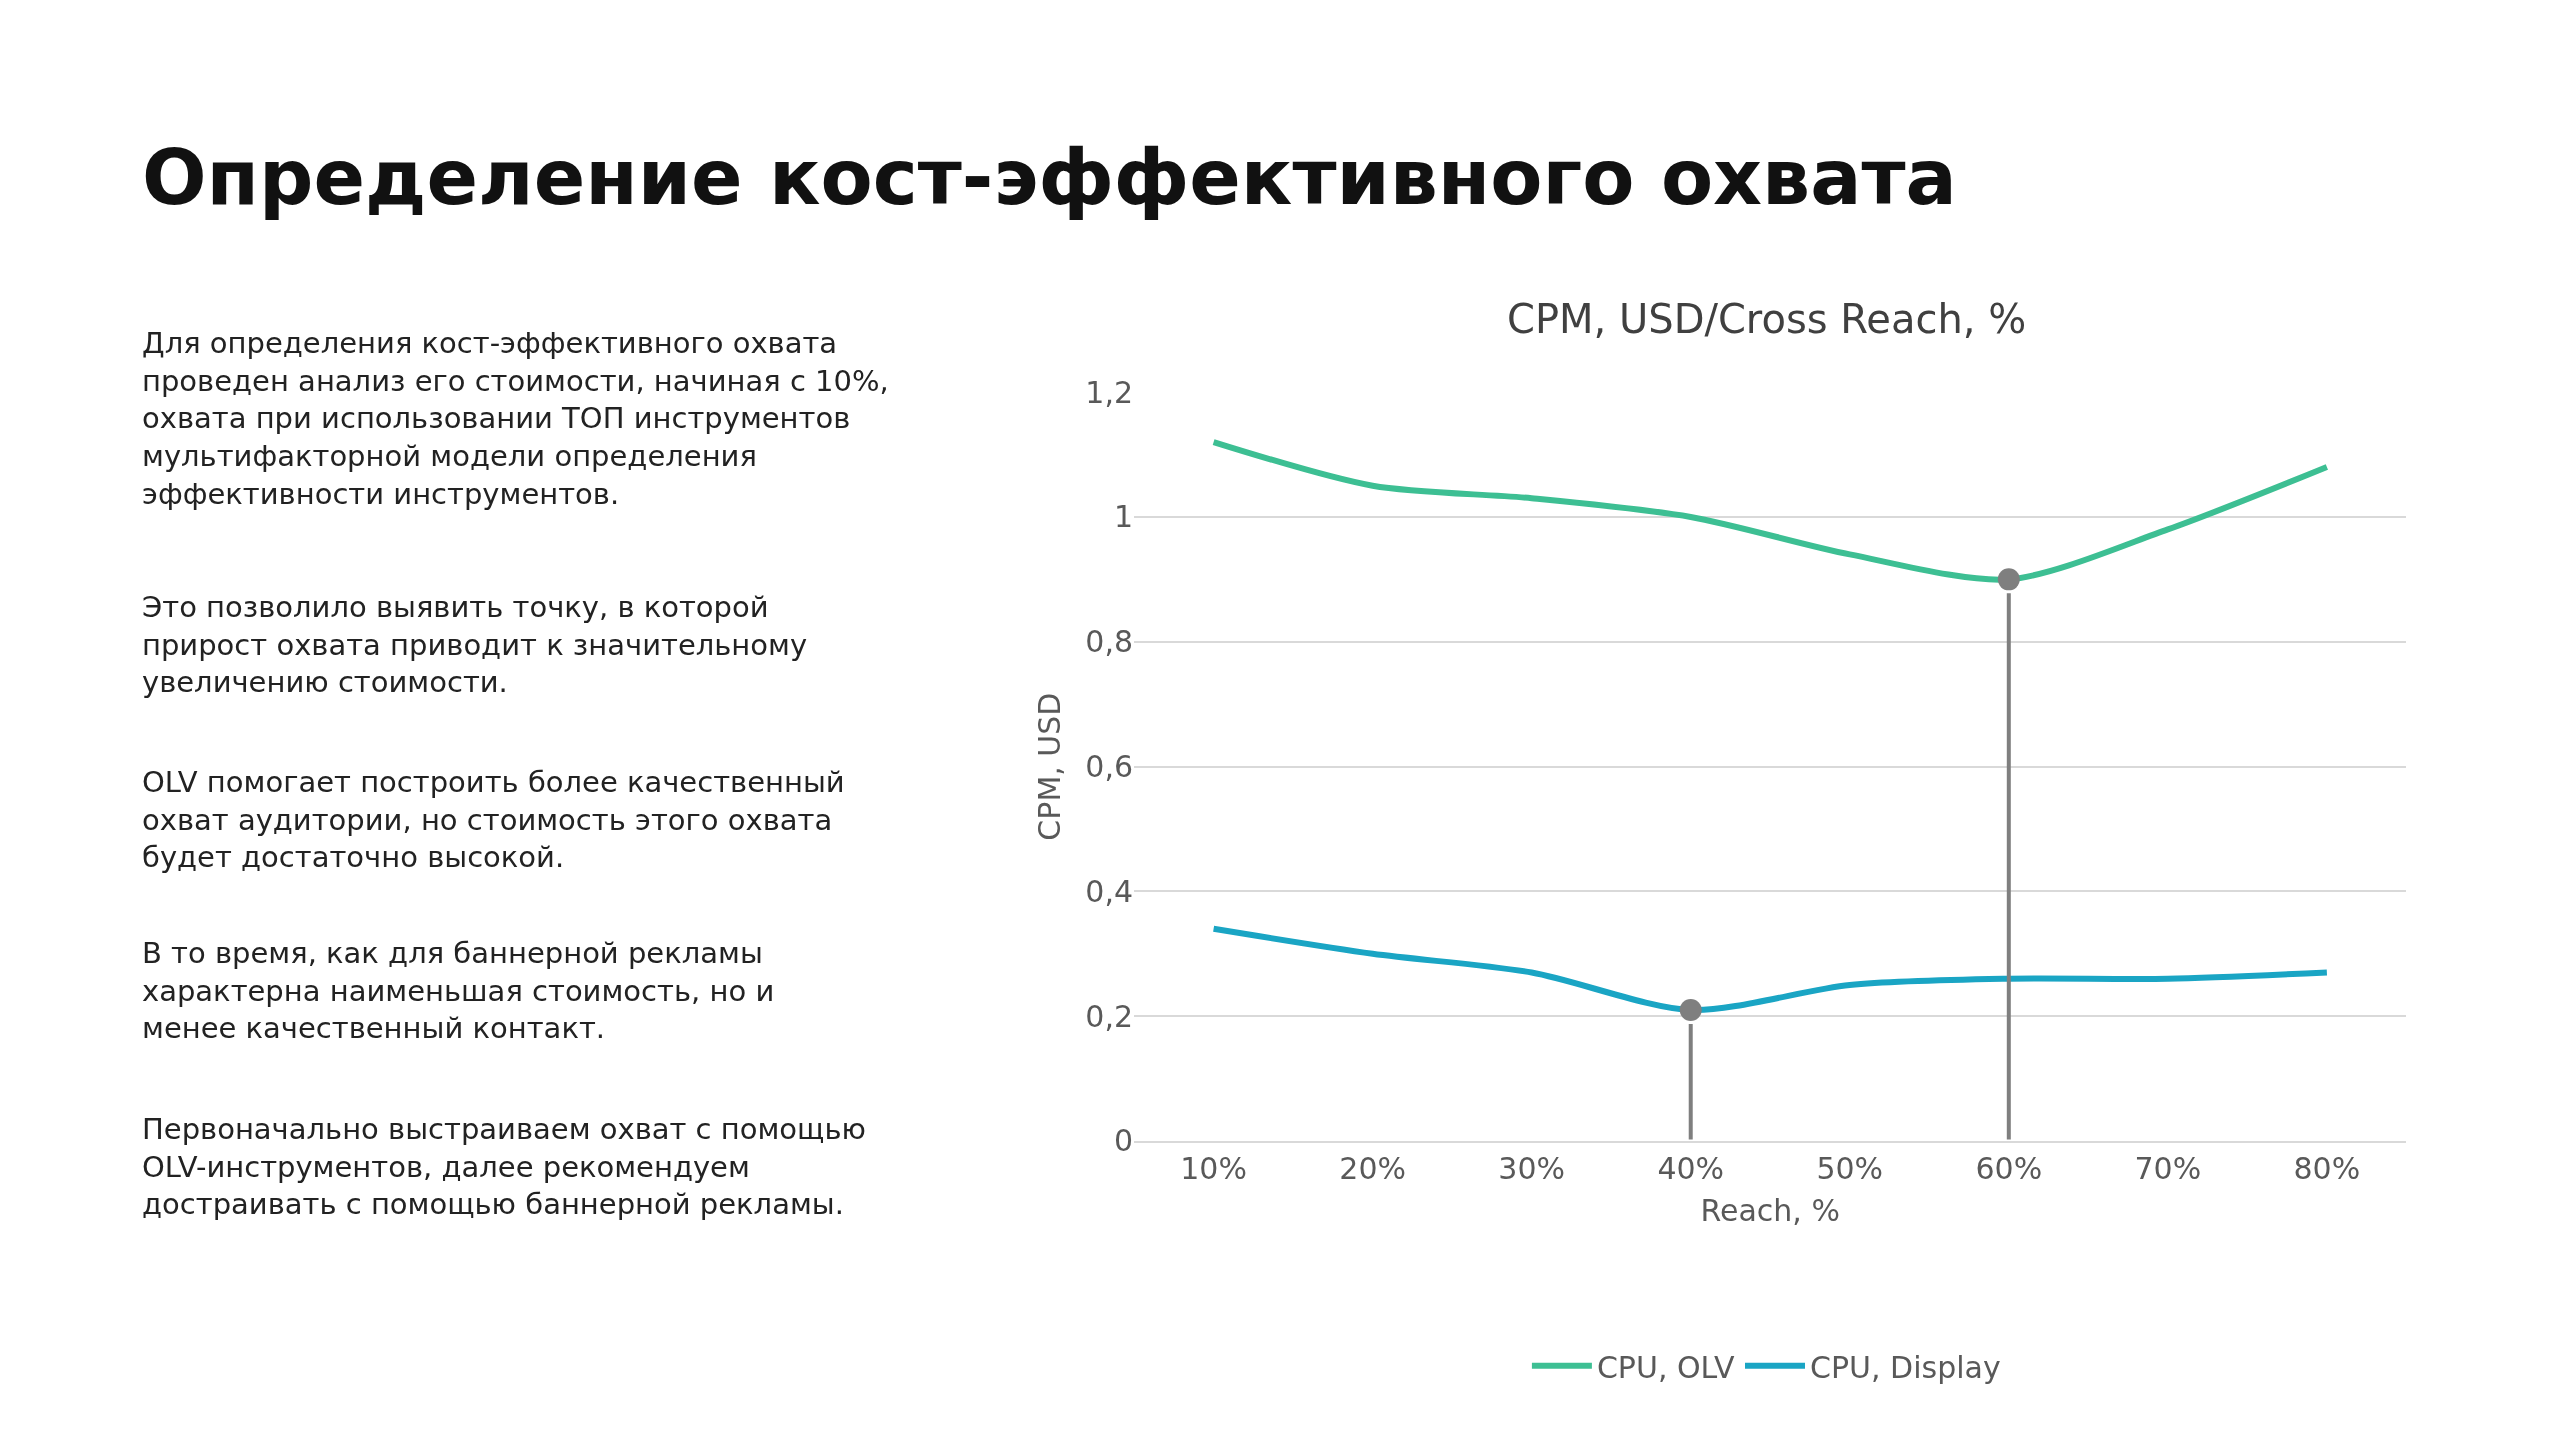 The width and height of the screenshot is (2560, 1440). I want to click on text: OLV помогает построить более качественный охват аудитории, но стоимость этого охвата будет достаточно высокой., so click(493, 820).